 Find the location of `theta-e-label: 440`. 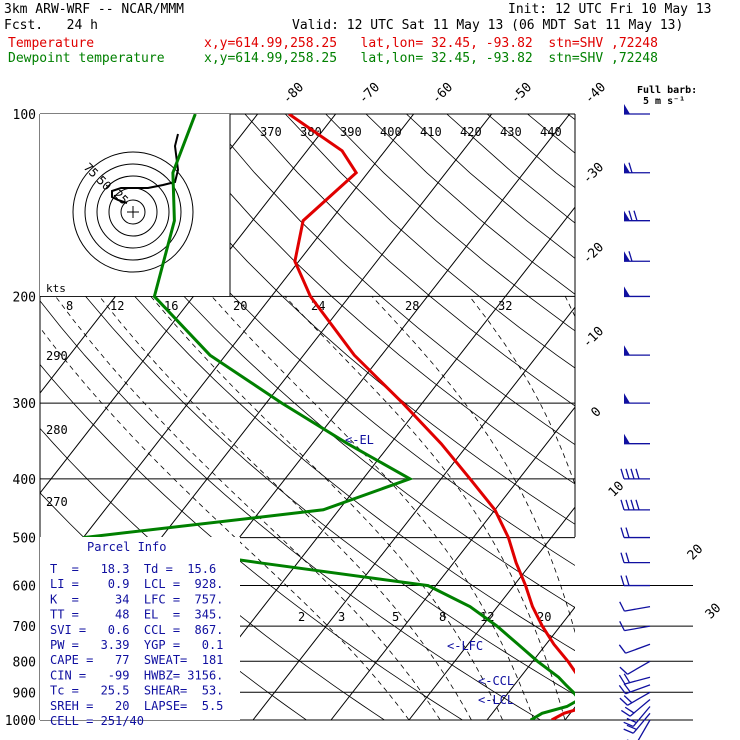

theta-e-label: 440 is located at coordinates (551, 132).